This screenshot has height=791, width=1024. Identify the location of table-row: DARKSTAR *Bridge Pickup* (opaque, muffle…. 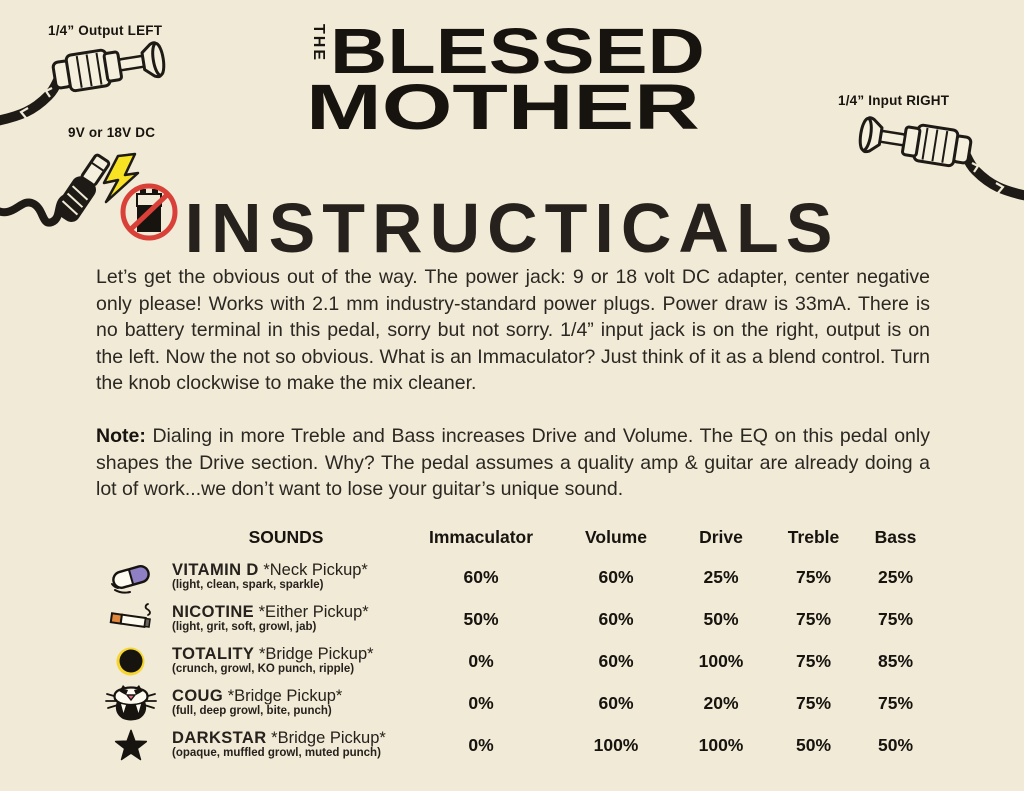
(513, 745).